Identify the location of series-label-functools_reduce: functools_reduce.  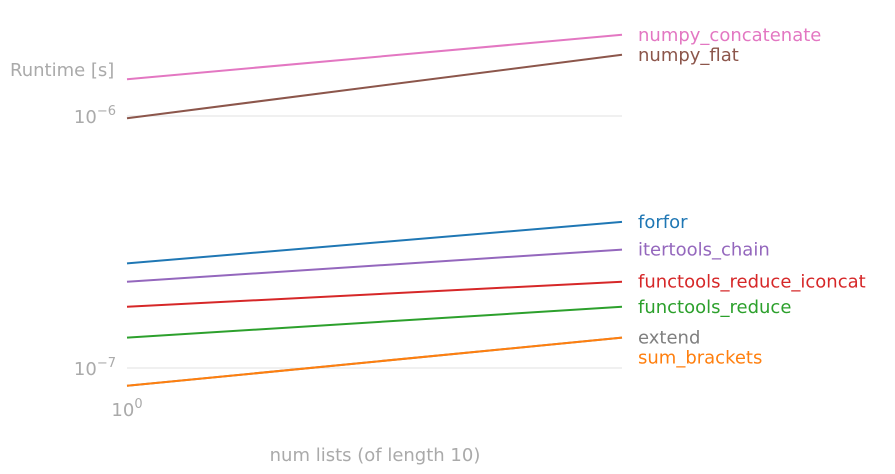
(714, 307).